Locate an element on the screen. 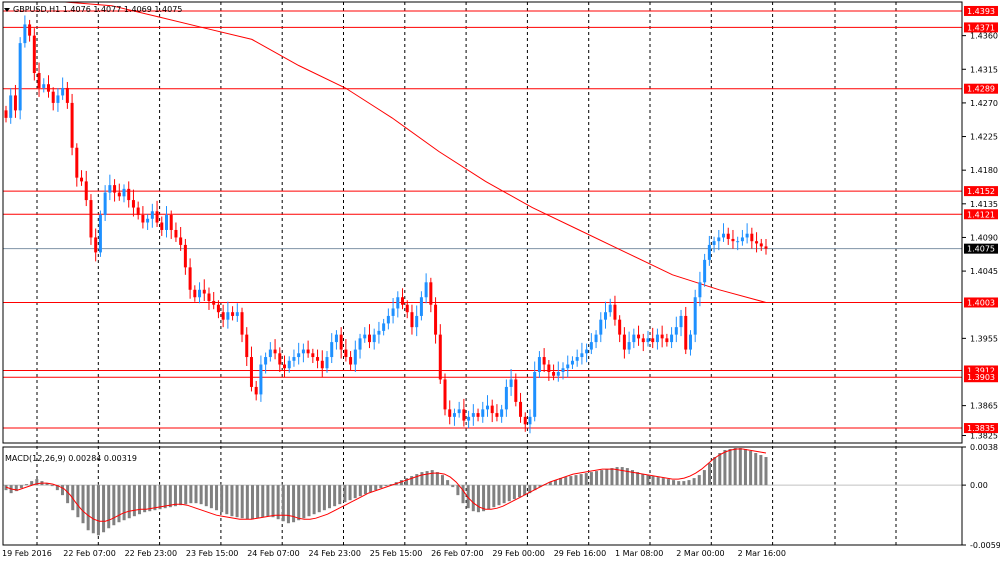 This screenshot has height=564, width=1000. x-tick-label: 24 Feb 23:00 is located at coordinates (335, 553).